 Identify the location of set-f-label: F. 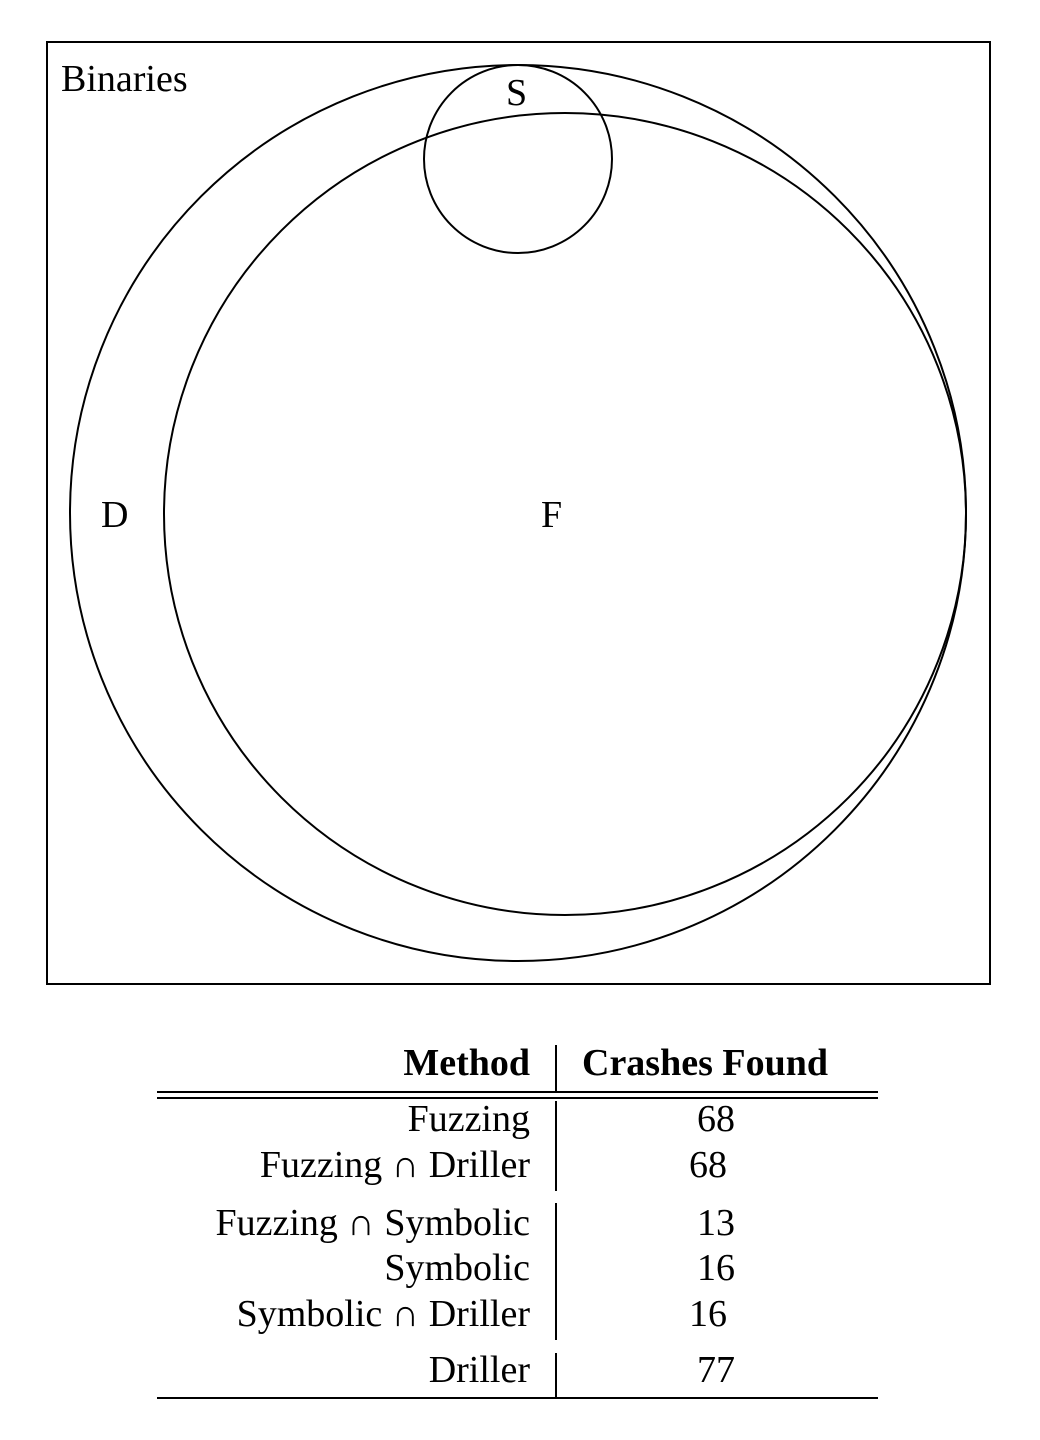
(551, 515).